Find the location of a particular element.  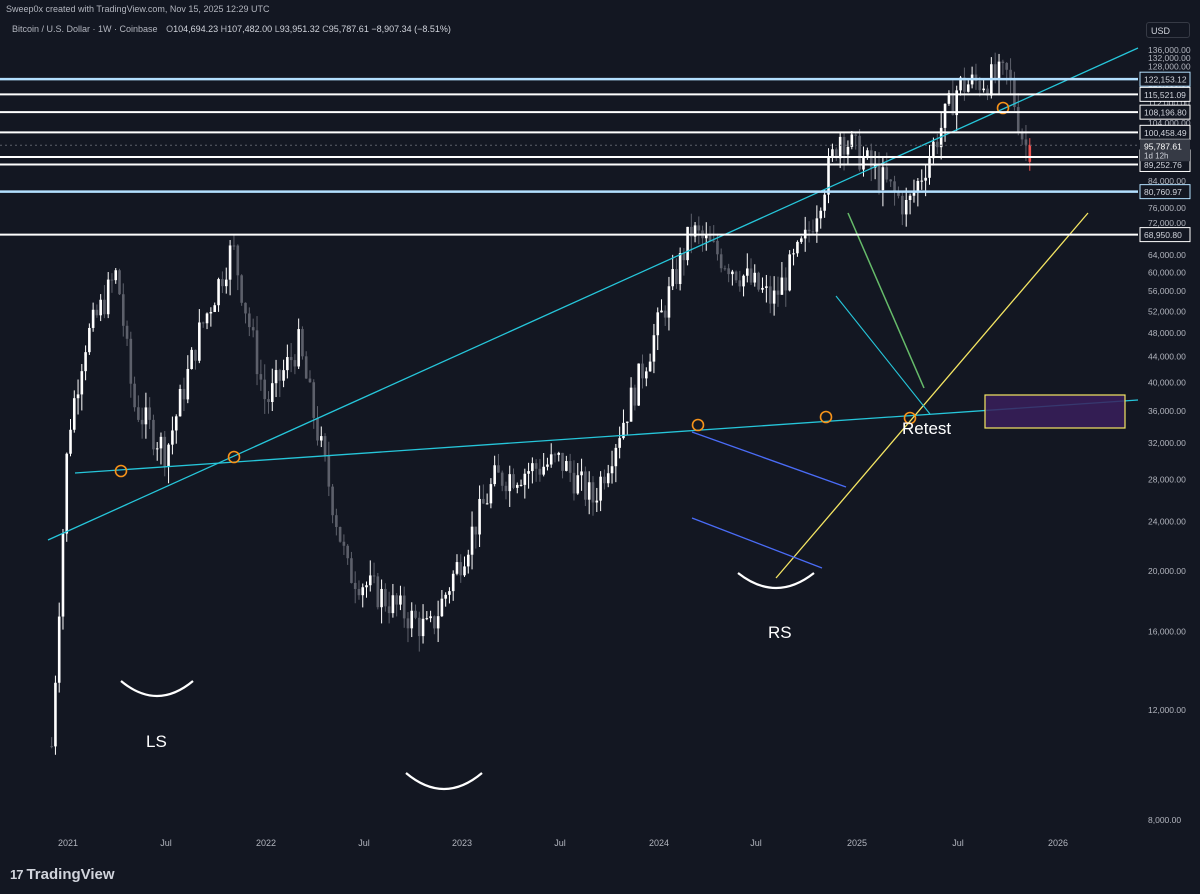

pullback-trendline is located at coordinates (886, 300).